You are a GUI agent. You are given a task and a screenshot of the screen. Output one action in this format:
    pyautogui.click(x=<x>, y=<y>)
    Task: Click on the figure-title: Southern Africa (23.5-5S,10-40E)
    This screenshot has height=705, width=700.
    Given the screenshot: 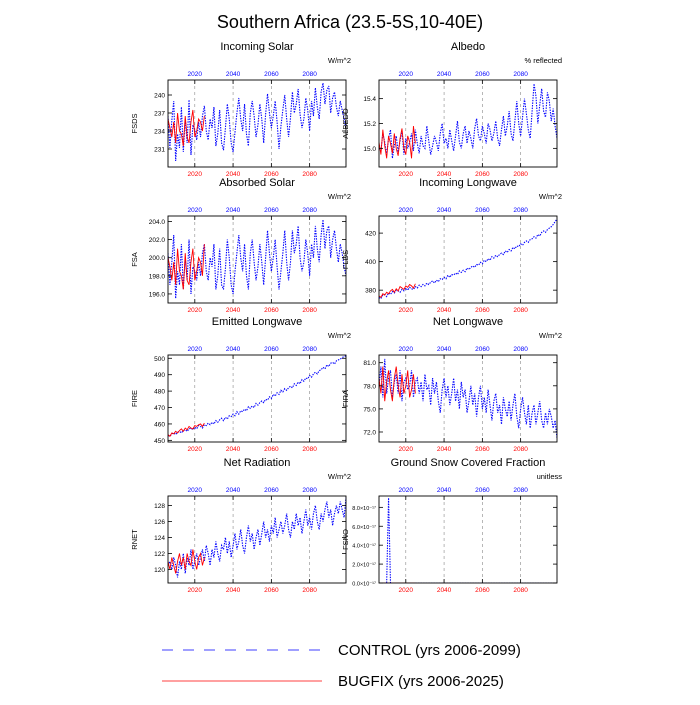 What is the action you would take?
    pyautogui.click(x=350, y=22)
    